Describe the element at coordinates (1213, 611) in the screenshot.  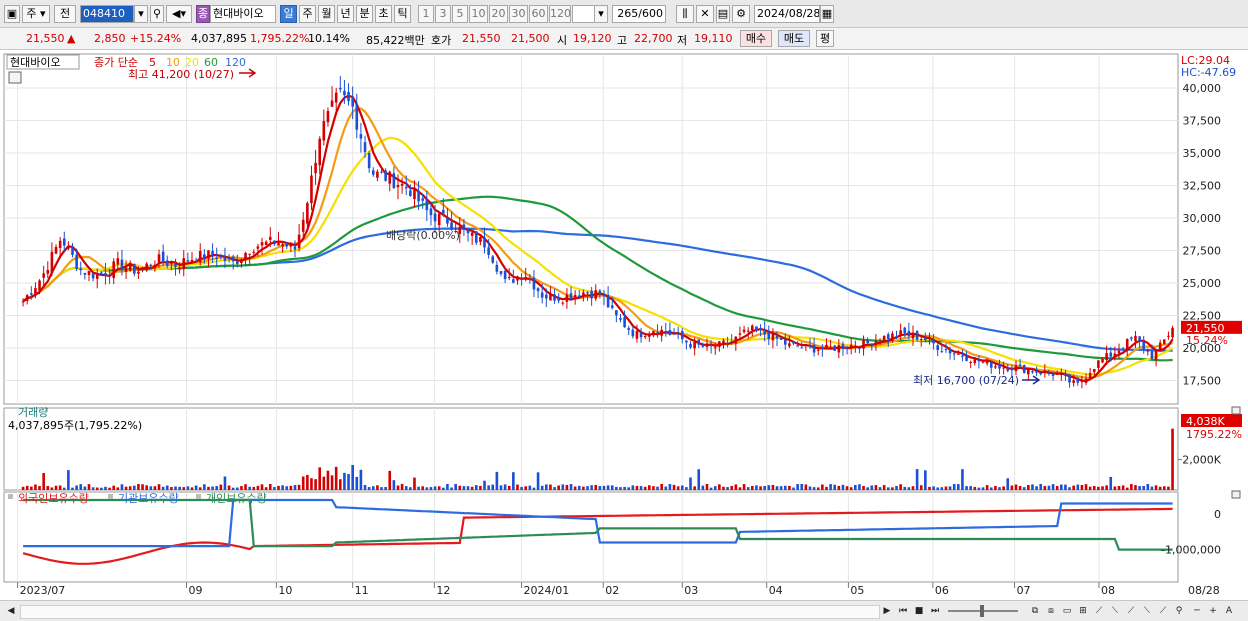
I see `zoom-in-icon: +` at that location.